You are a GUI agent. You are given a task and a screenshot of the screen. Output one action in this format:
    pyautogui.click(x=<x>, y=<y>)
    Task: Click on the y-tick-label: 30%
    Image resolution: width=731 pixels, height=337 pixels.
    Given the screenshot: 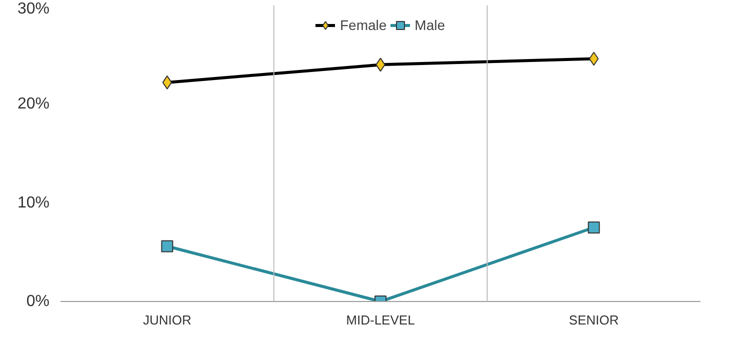 What is the action you would take?
    pyautogui.click(x=33, y=9)
    